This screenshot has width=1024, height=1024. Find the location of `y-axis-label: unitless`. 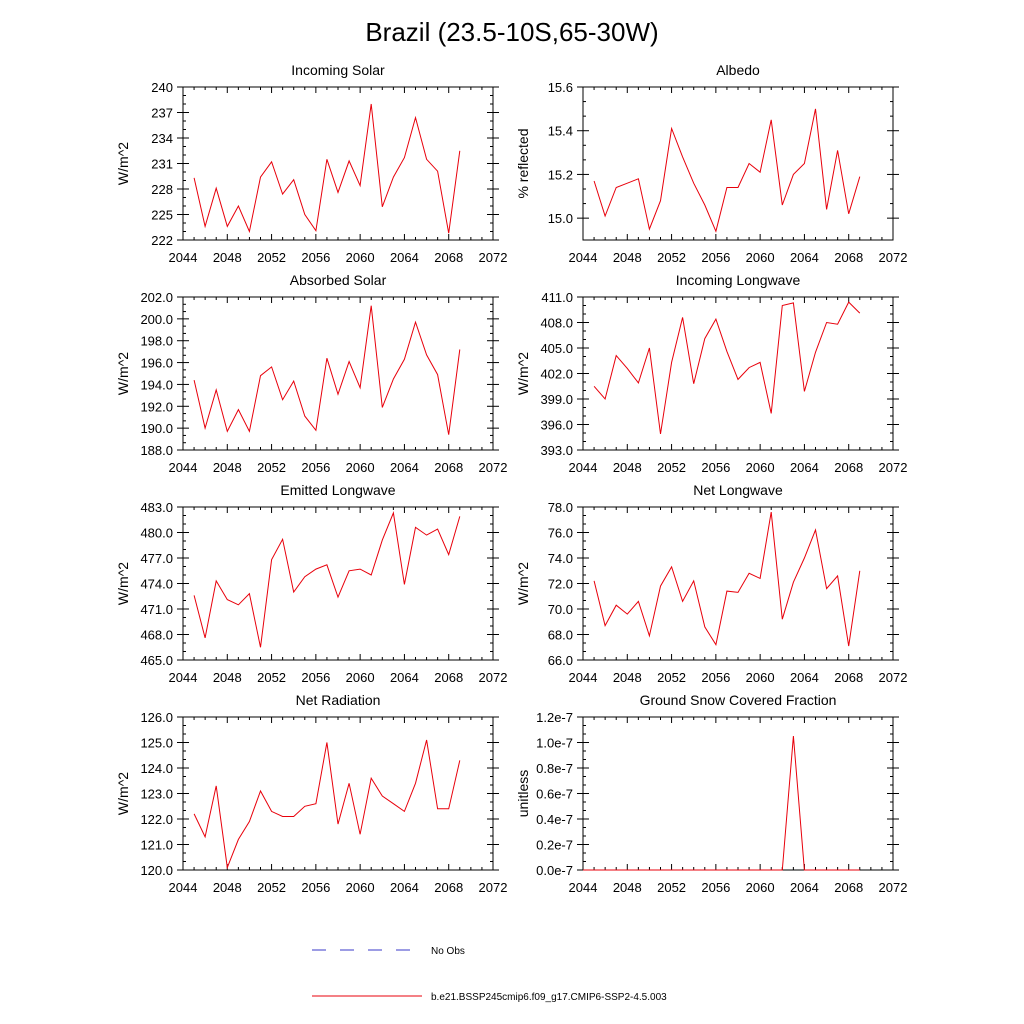

y-axis-label: unitless is located at coordinates (523, 793).